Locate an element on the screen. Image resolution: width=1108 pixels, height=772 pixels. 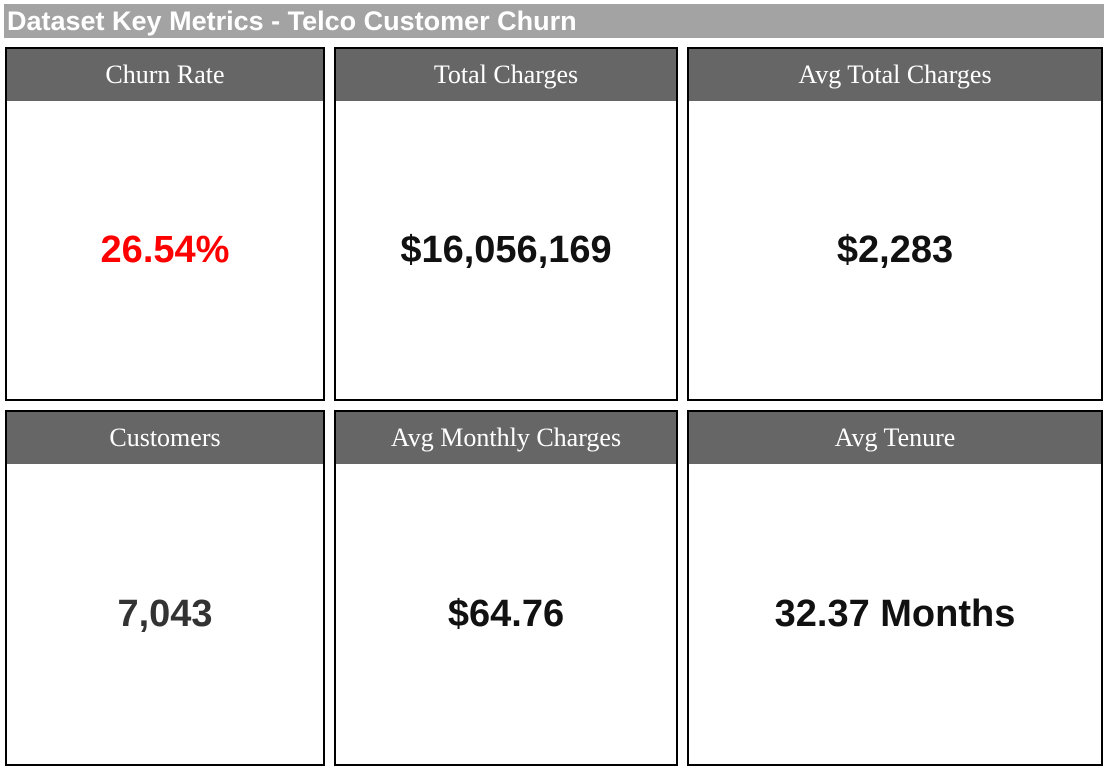
metric-label: Avg Monthly Charges is located at coordinates (506, 438).